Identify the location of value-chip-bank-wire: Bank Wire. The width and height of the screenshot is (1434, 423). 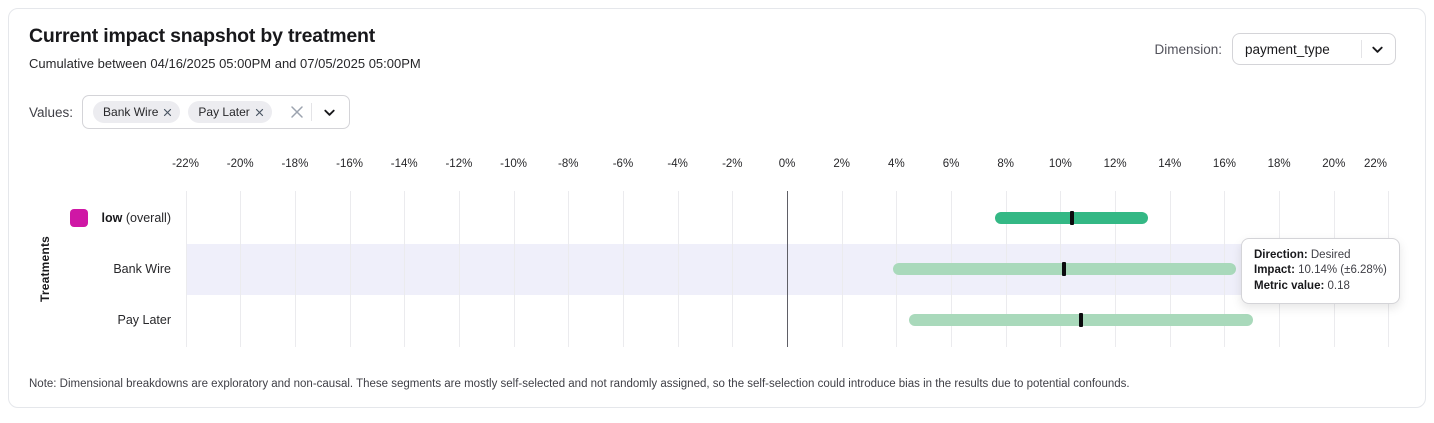
(137, 112).